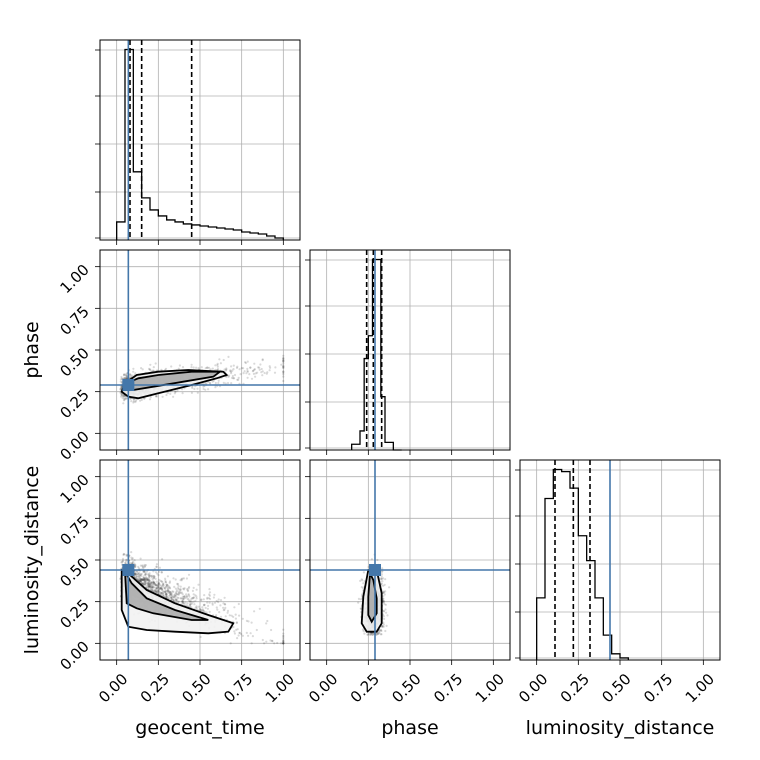  I want to click on scatter-panel-luminosity_distance__phase, so click(408, 562).